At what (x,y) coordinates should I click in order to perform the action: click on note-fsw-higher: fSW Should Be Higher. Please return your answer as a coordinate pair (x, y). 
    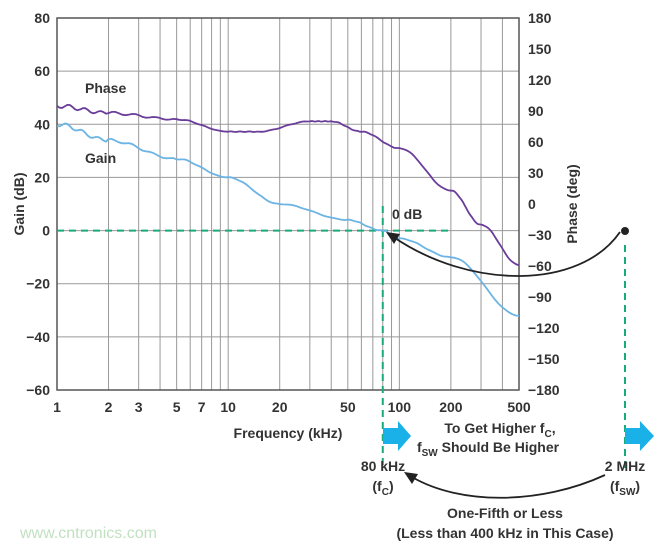
    Looking at the image, I should click on (488, 449).